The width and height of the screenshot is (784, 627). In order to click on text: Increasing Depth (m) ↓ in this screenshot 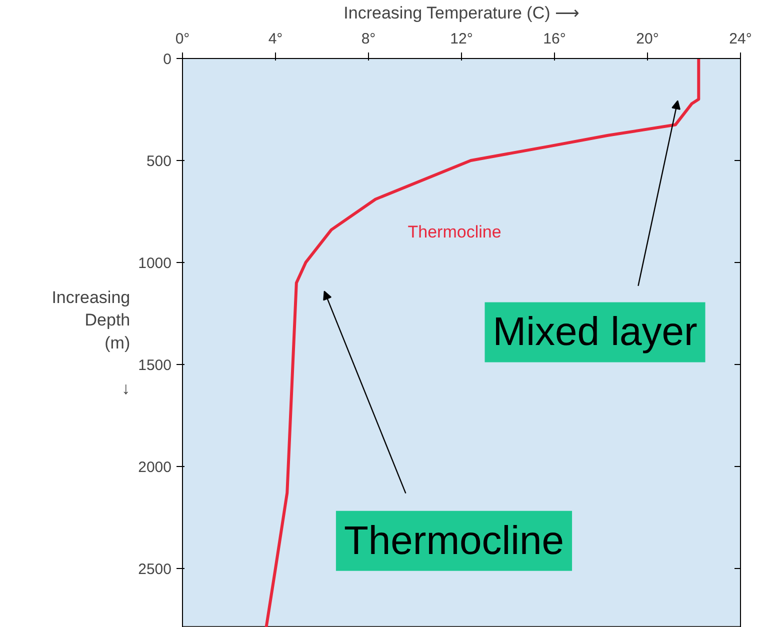, I will do `click(91, 343)`.